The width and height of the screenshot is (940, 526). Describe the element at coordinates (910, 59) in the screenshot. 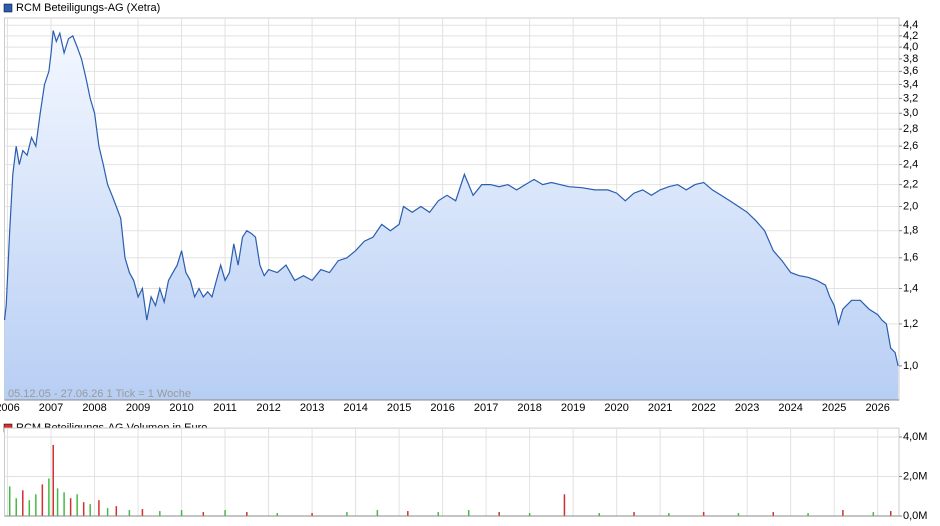

I see `y-tick-label: 3,8` at that location.